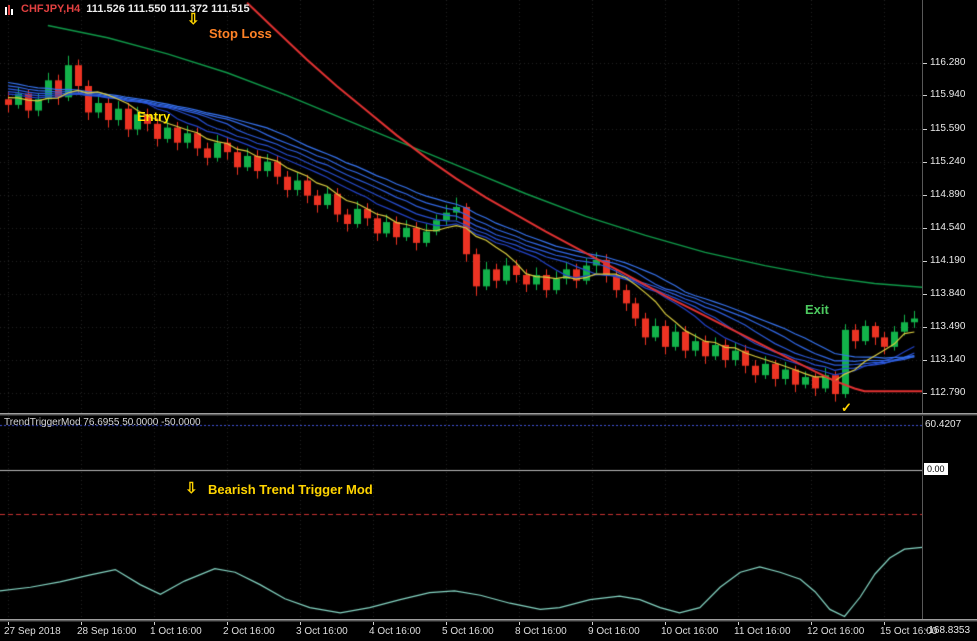 The height and width of the screenshot is (641, 977). I want to click on time-axis-label: 15 Oct 16:00, so click(909, 631).